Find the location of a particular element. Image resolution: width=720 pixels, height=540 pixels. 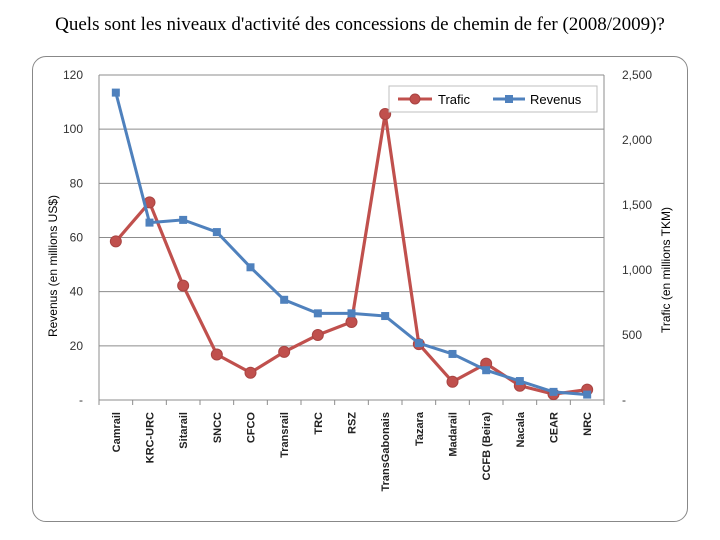

y-right-tick-label: 2,000 is located at coordinates (637, 140).